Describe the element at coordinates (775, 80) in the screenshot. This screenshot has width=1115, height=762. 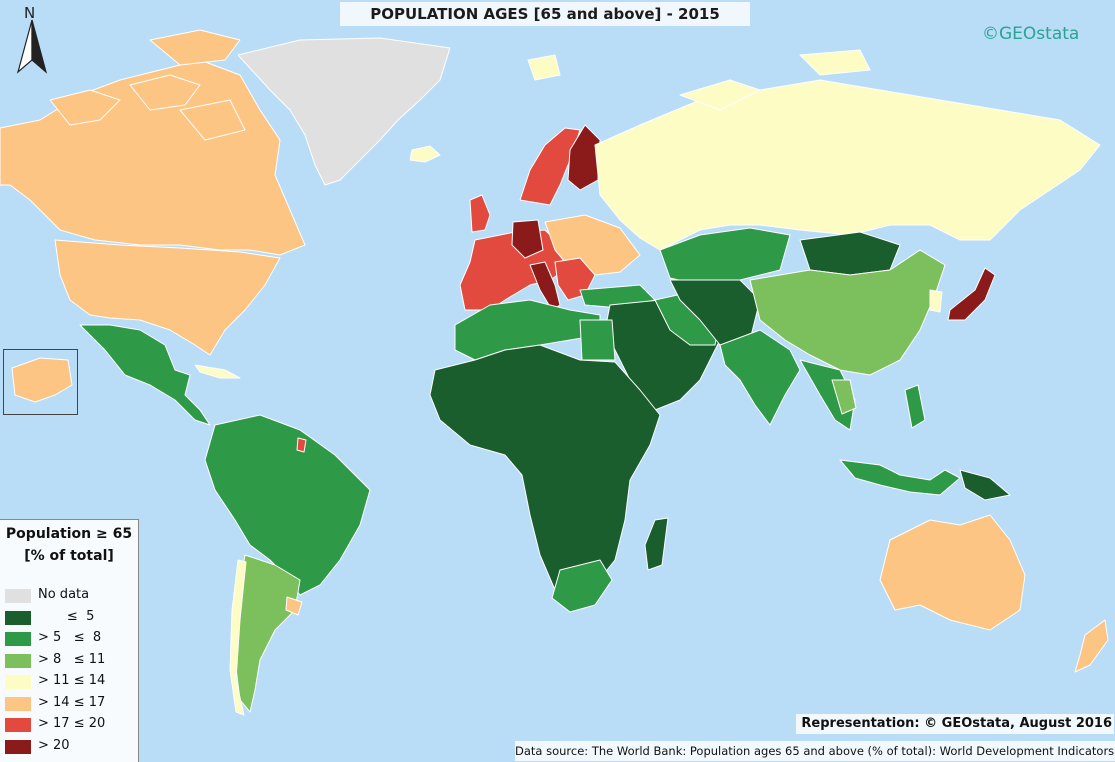
I see `region-russia-islands` at that location.